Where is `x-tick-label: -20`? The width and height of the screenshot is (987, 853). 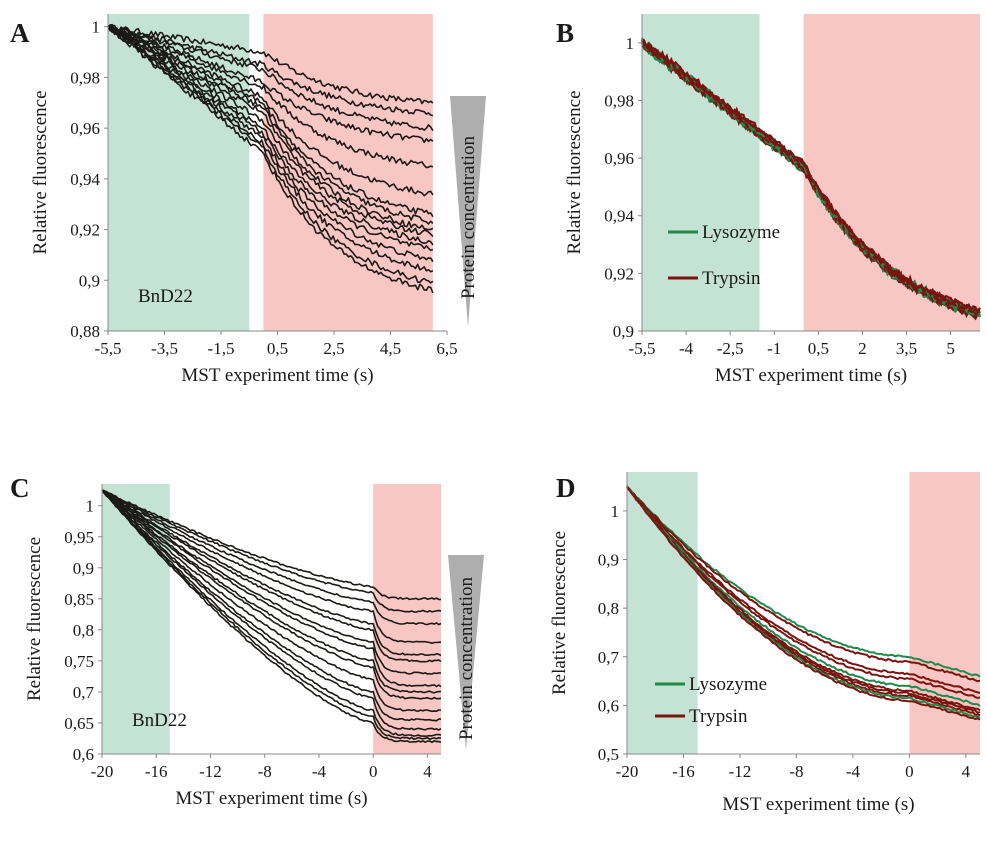
x-tick-label: -20 is located at coordinates (102, 771).